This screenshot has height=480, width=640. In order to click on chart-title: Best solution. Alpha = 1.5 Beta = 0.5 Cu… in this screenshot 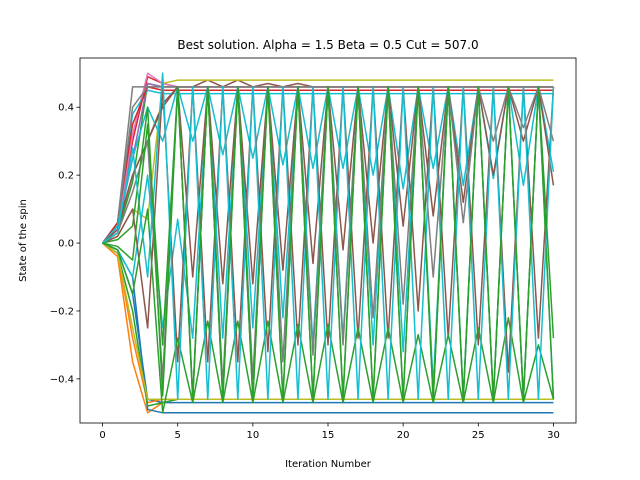, I will do `click(327, 45)`.